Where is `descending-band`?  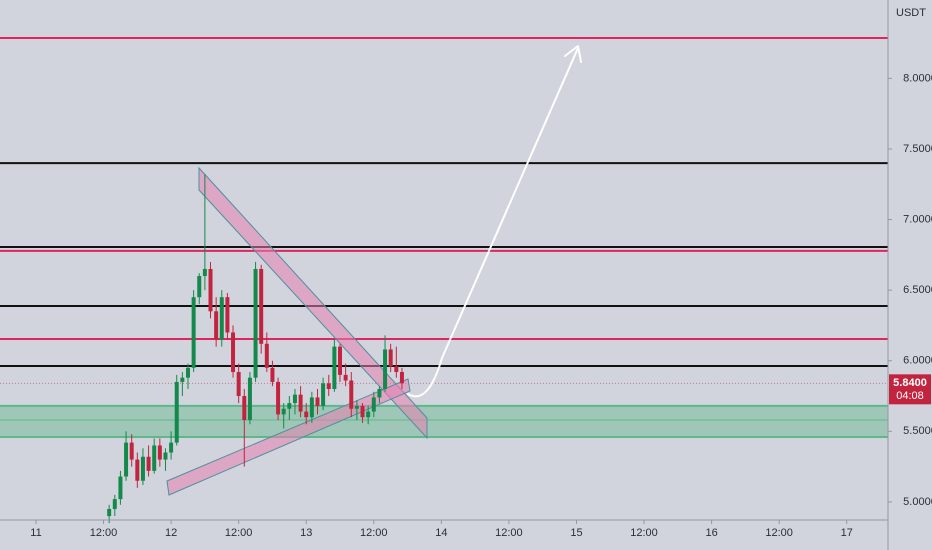
descending-band is located at coordinates (313, 303).